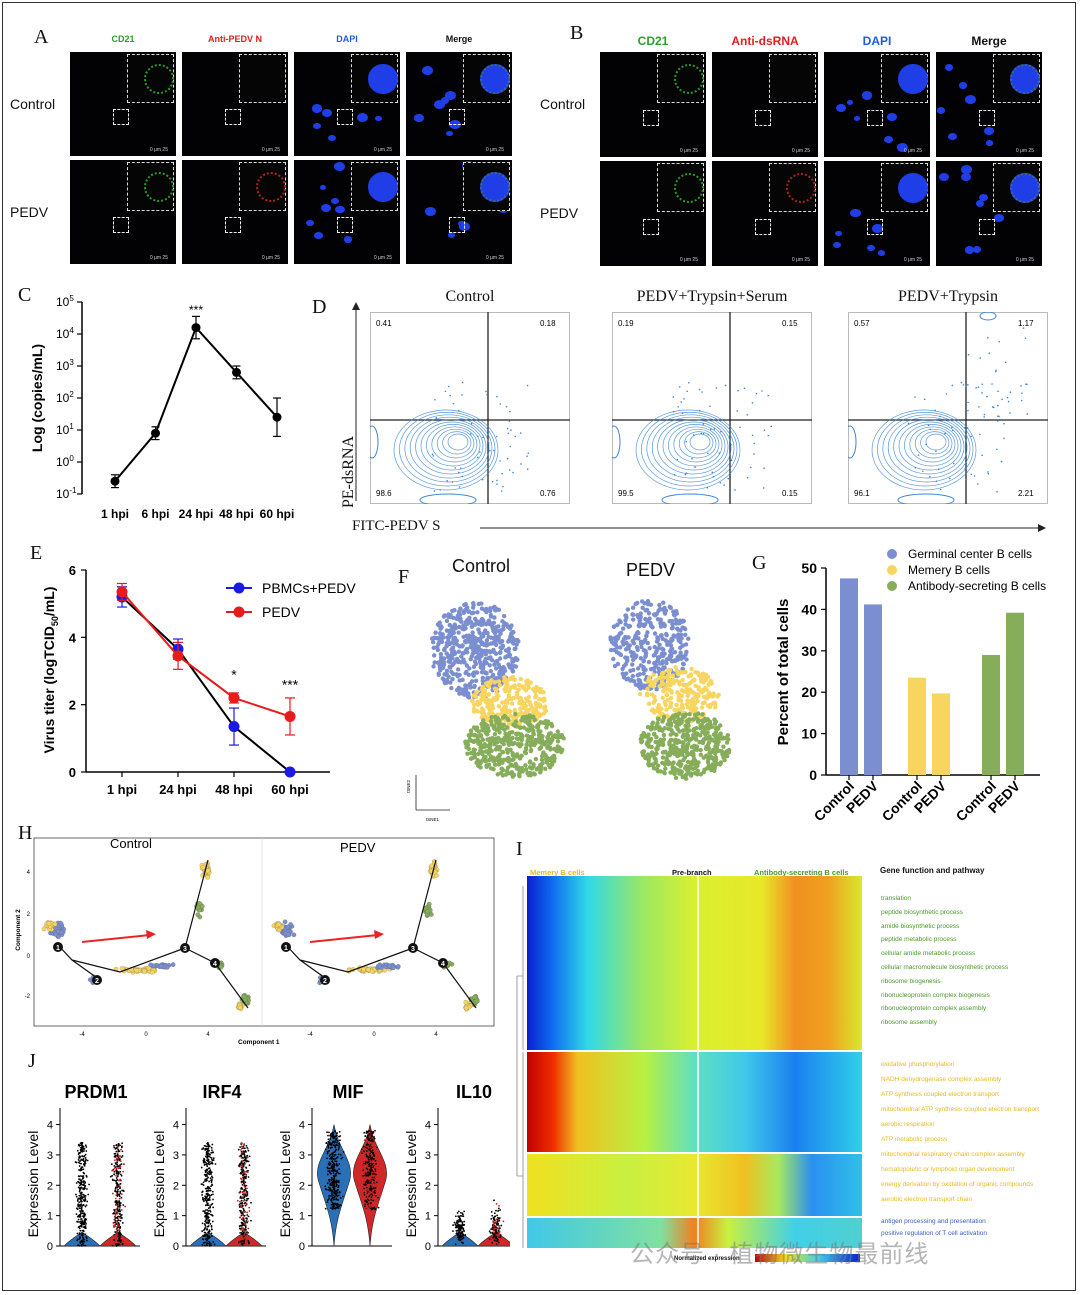 This screenshot has width=1080, height=1295. I want to click on scale-bar-label: 0 μm 25, so click(1024, 260).